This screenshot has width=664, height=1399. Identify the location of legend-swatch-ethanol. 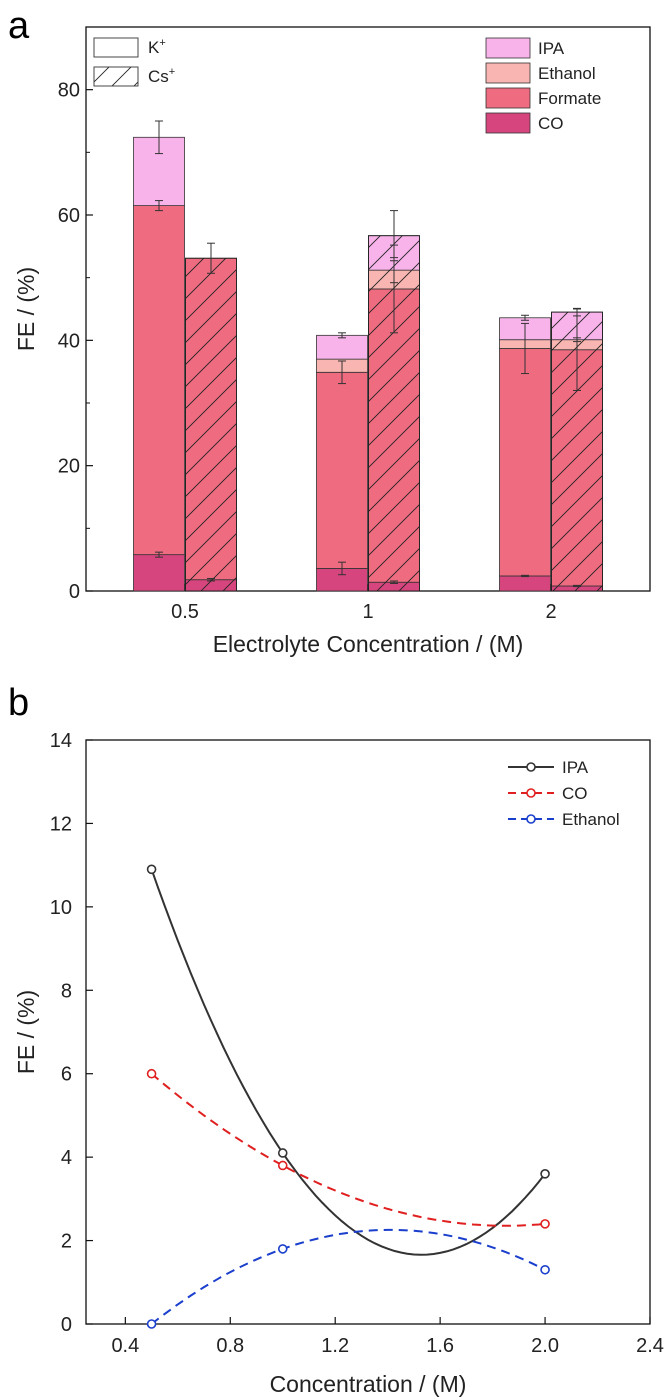
(508, 73).